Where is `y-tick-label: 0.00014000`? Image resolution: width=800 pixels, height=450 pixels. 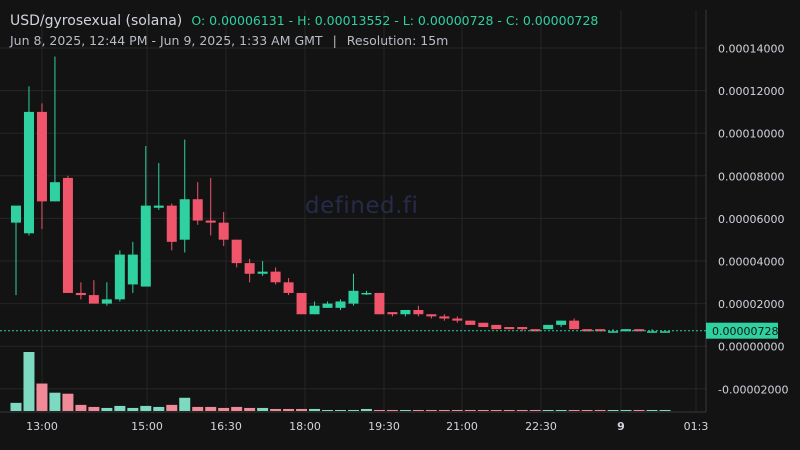
y-tick-label: 0.00014000 is located at coordinates (751, 49).